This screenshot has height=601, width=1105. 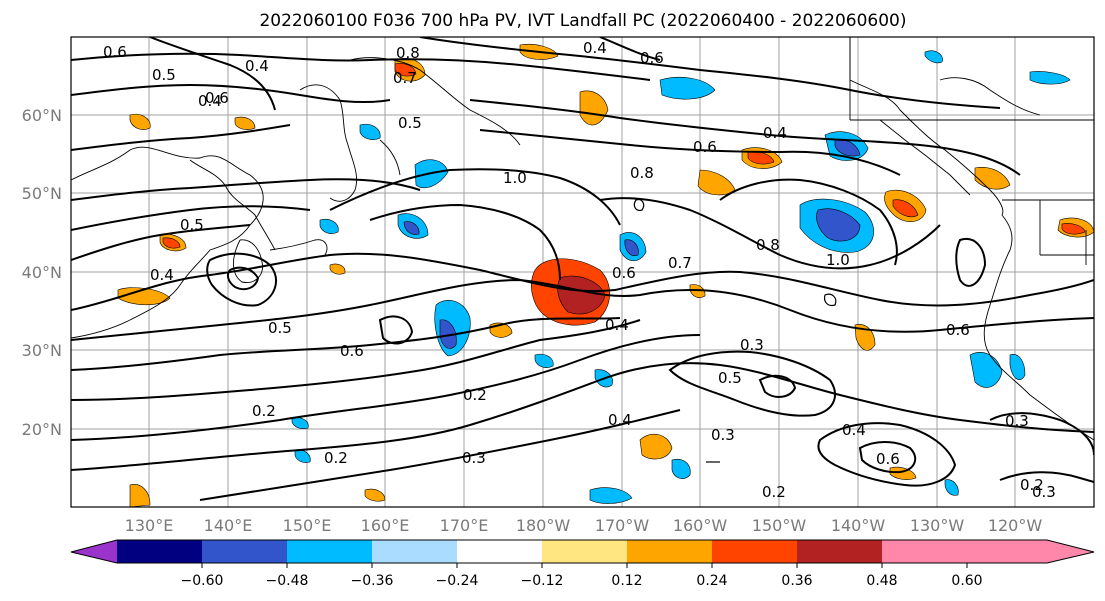 I want to click on lat-label: 40°N, so click(x=42, y=272).